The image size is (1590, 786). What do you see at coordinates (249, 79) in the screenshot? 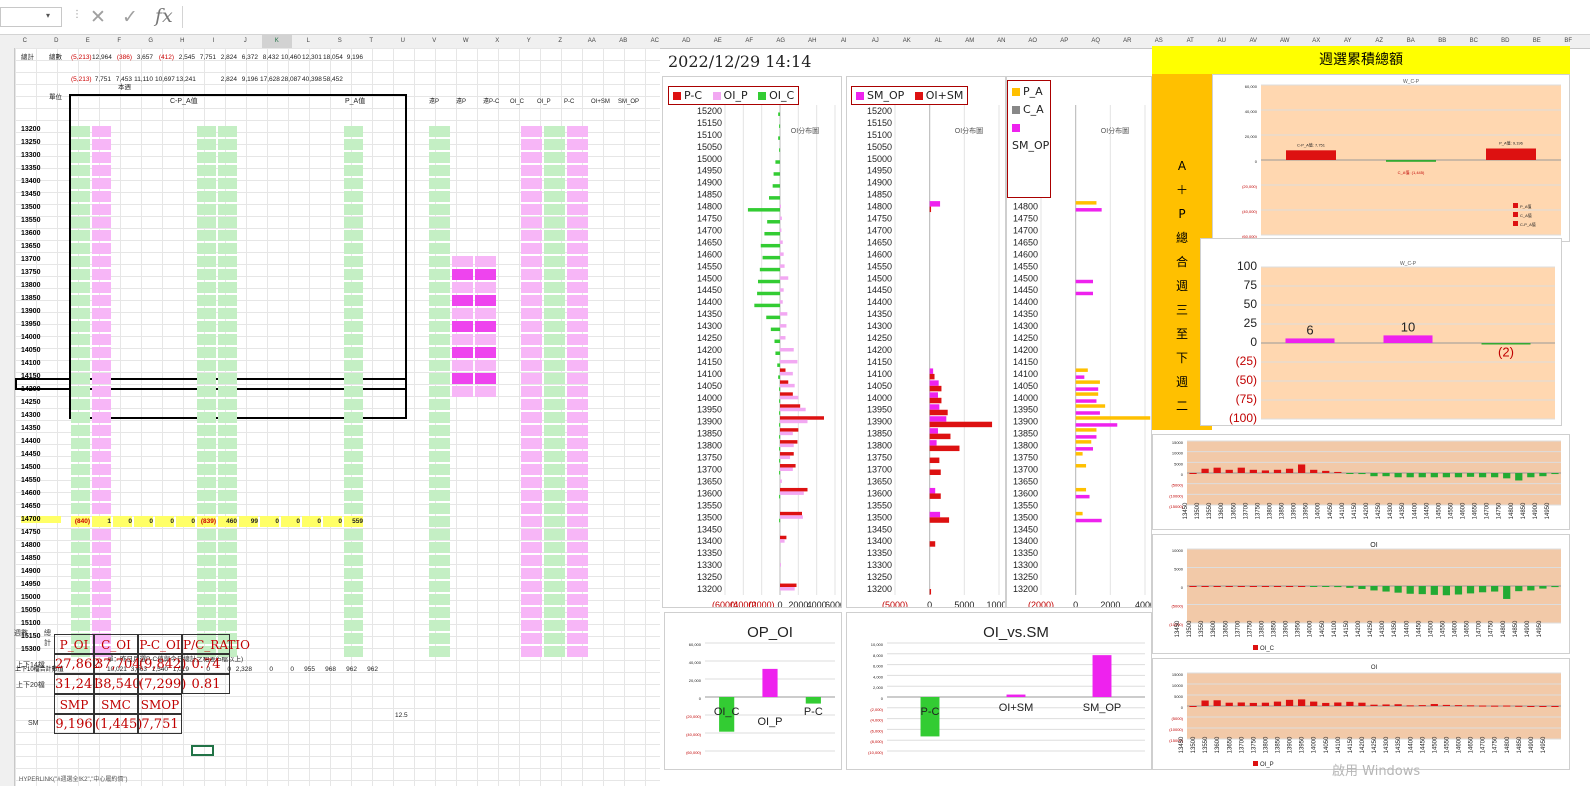
I see `total2-cell: 9,196` at bounding box center [249, 79].